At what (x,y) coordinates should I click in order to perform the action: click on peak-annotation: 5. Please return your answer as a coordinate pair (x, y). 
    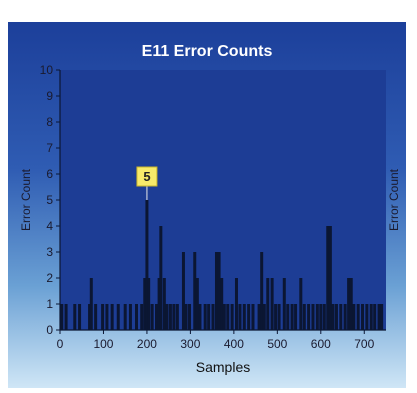
    Looking at the image, I should click on (147, 183).